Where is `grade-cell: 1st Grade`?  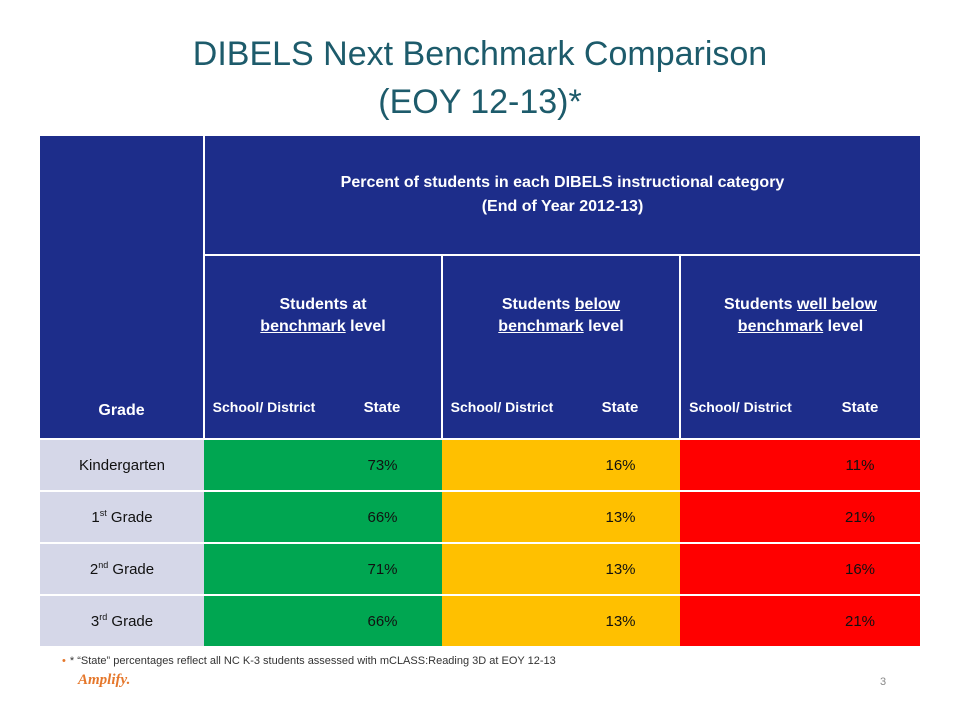 grade-cell: 1st Grade is located at coordinates (122, 516).